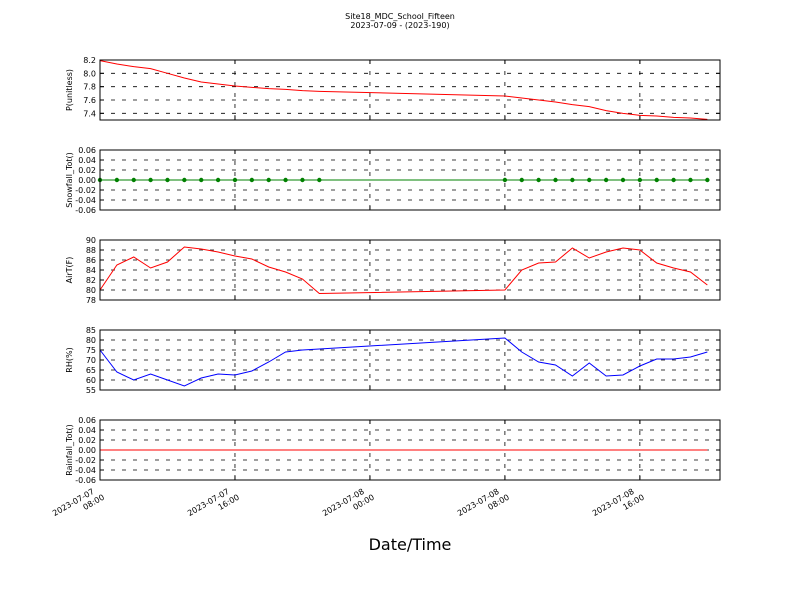 The height and width of the screenshot is (600, 800). Describe the element at coordinates (410, 544) in the screenshot. I see `x-axis-label: Date/Time` at that location.